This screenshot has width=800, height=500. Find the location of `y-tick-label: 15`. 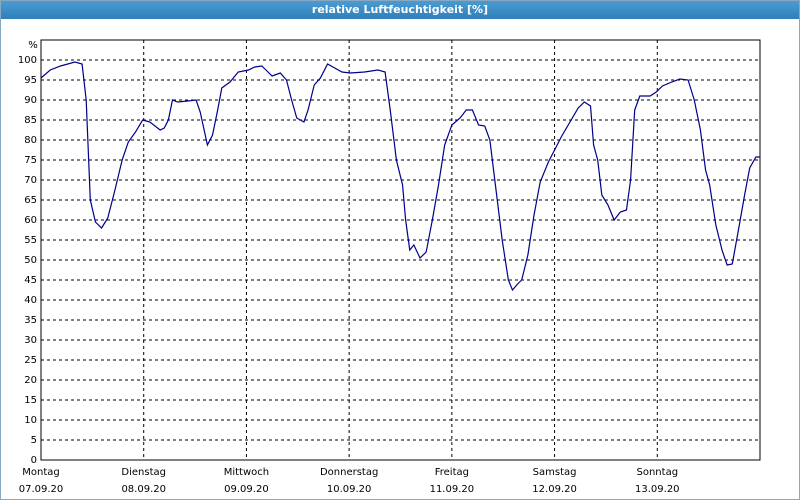

y-tick-label: 15 is located at coordinates (30, 400).